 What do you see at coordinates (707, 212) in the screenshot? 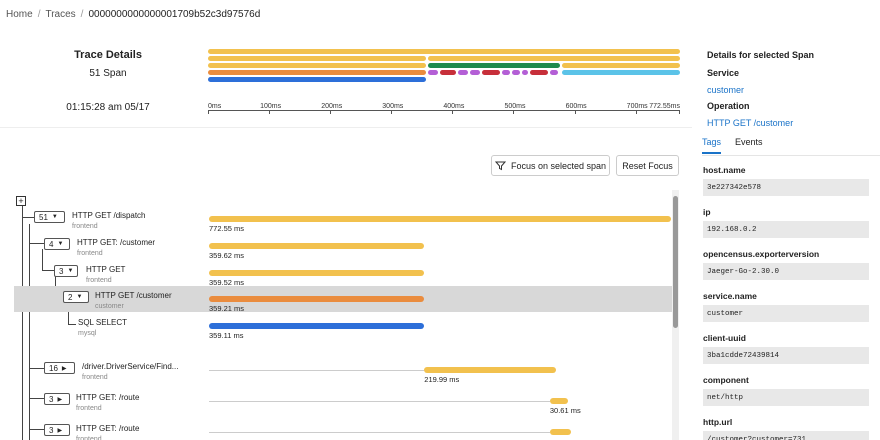
I see `tag-key: ip` at bounding box center [707, 212].